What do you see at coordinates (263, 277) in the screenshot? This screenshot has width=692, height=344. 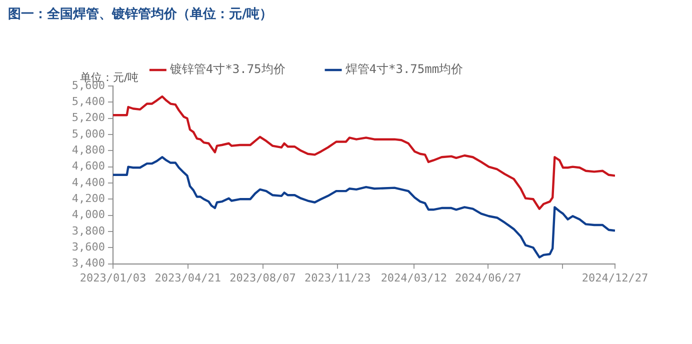 I see `x-tick-label: 2023/08/07` at bounding box center [263, 277].